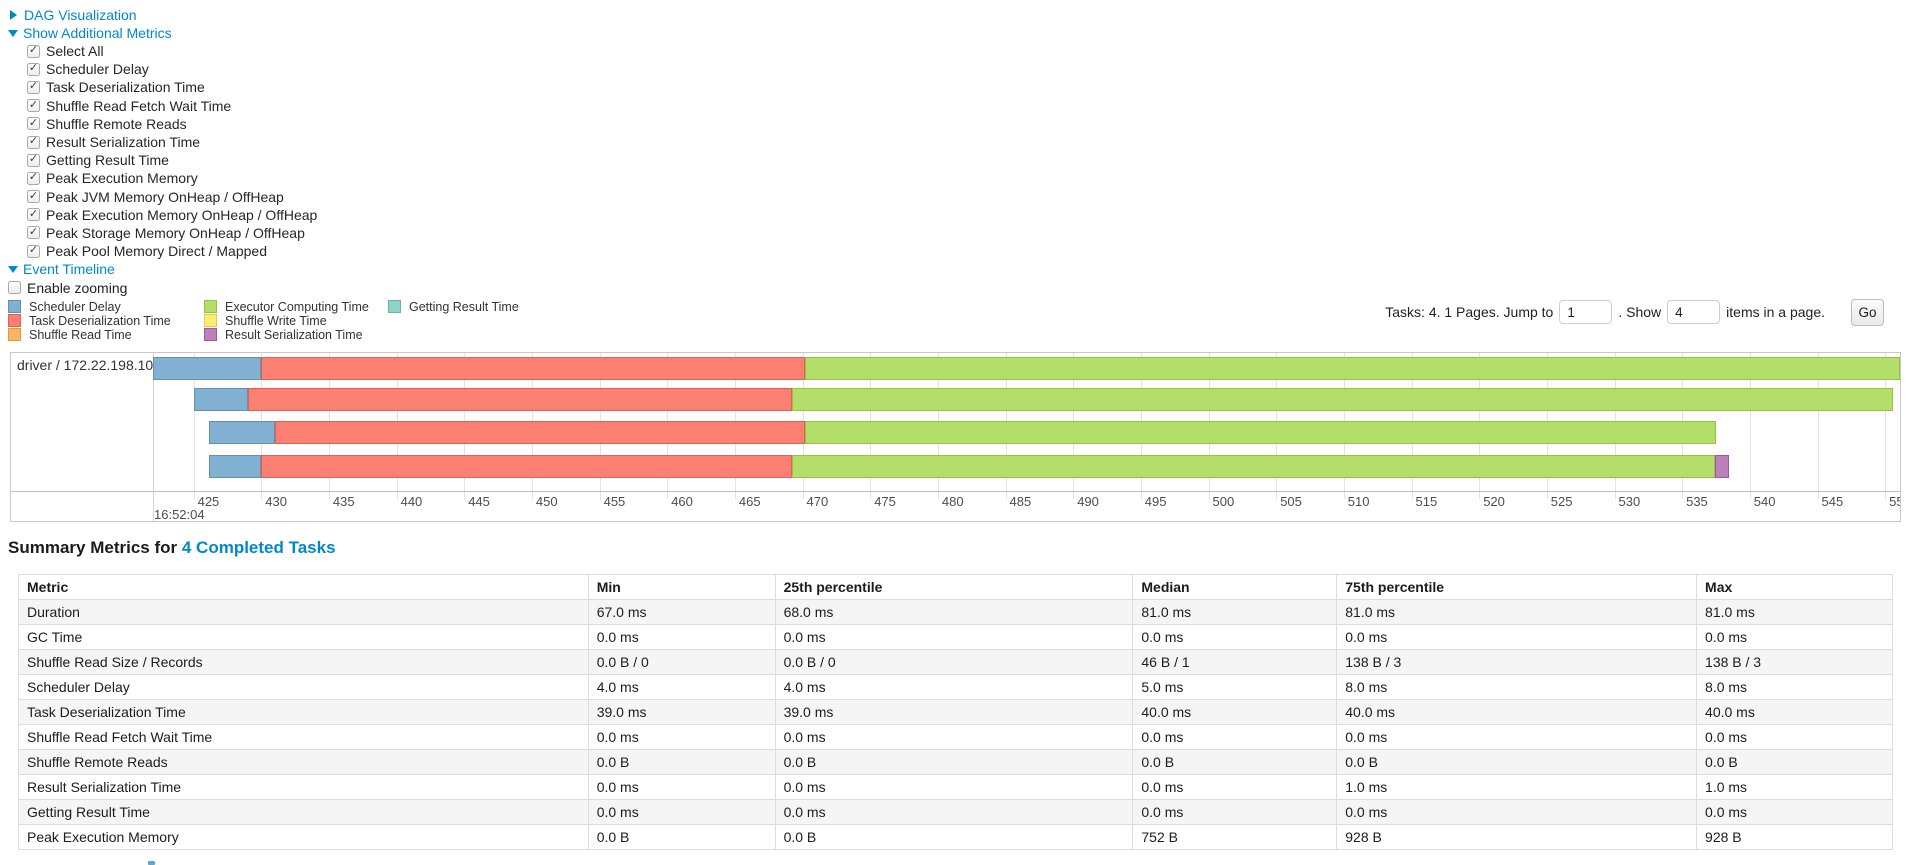  Describe the element at coordinates (1223, 501) in the screenshot. I see `axis-tick-label: 500` at that location.